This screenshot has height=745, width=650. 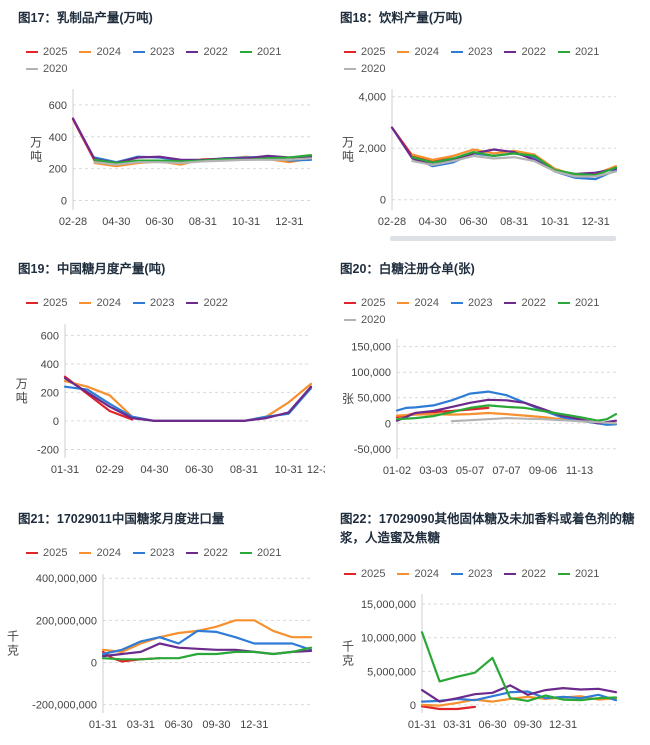 What do you see at coordinates (372, 98) in the screenshot?
I see `y-tick-label: 4,000` at bounding box center [372, 98].